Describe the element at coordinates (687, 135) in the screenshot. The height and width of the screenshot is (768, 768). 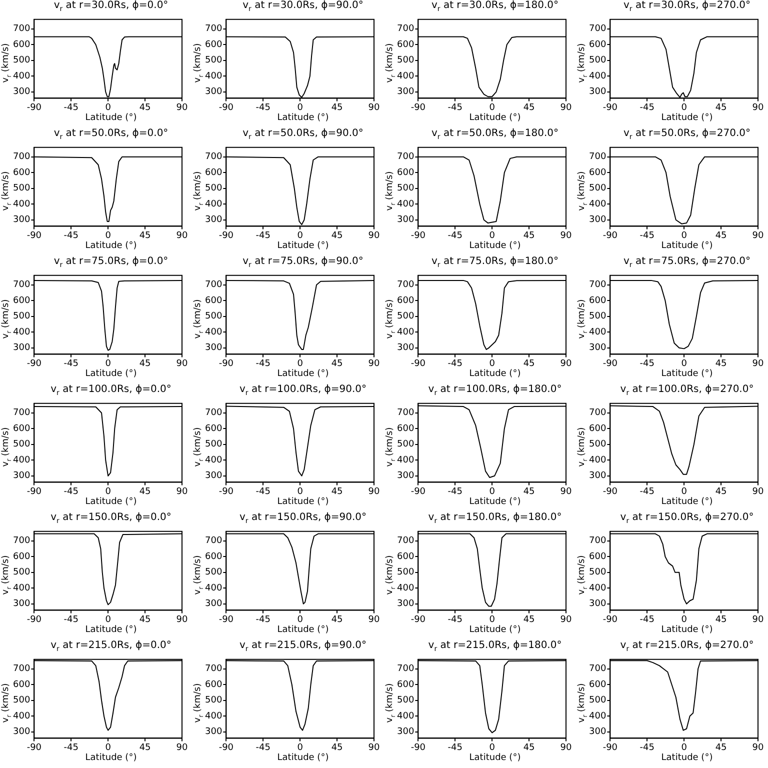
I see `chart-title: v$_{r}$ at r=50.0Rs, ϕ=270.0°` at that location.